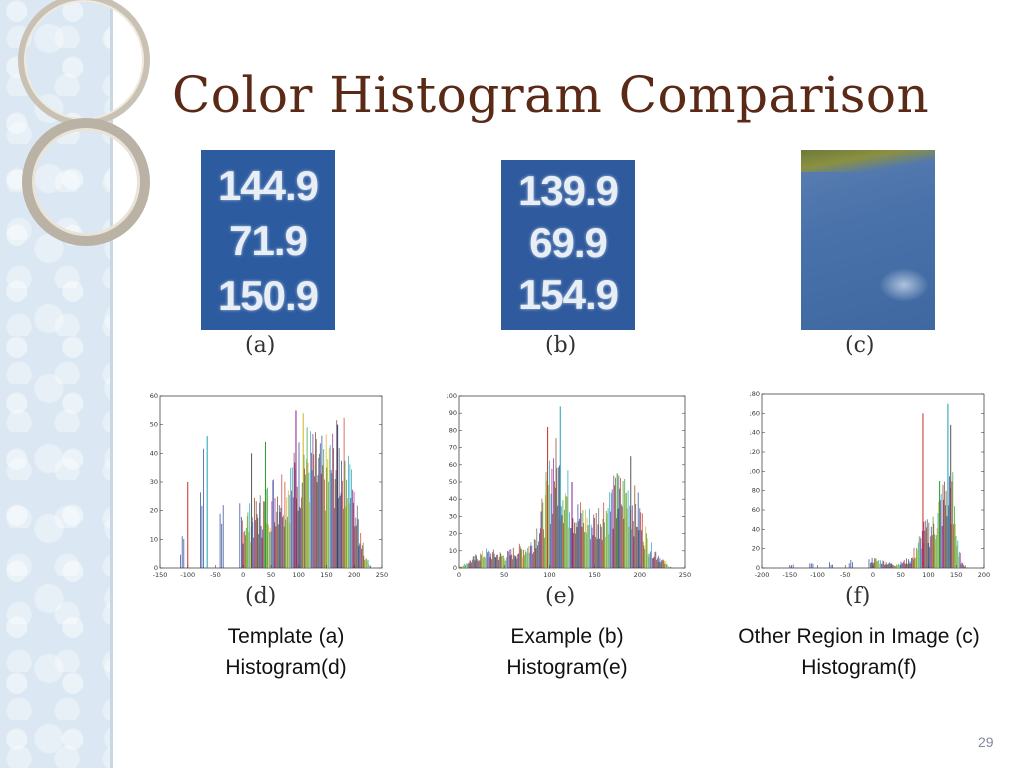  Describe the element at coordinates (269, 485) in the screenshot. I see `histogram-d: -150 -100 -50 0 50 100 150 200 250 0 10 20 30 40 50 60` at that location.